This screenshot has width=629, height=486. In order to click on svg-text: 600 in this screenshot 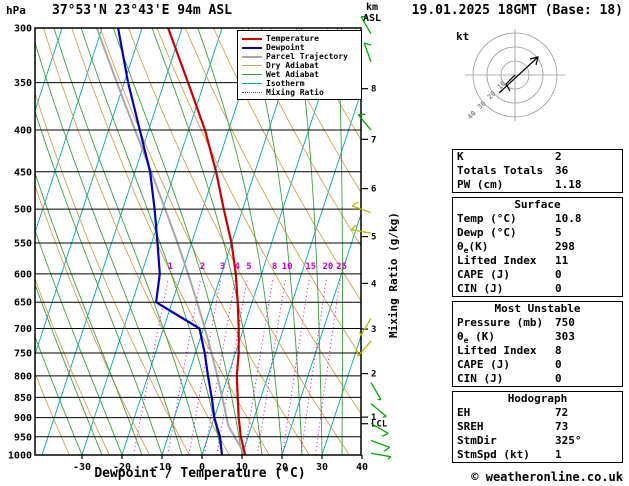, I will do `click(23, 274)`.